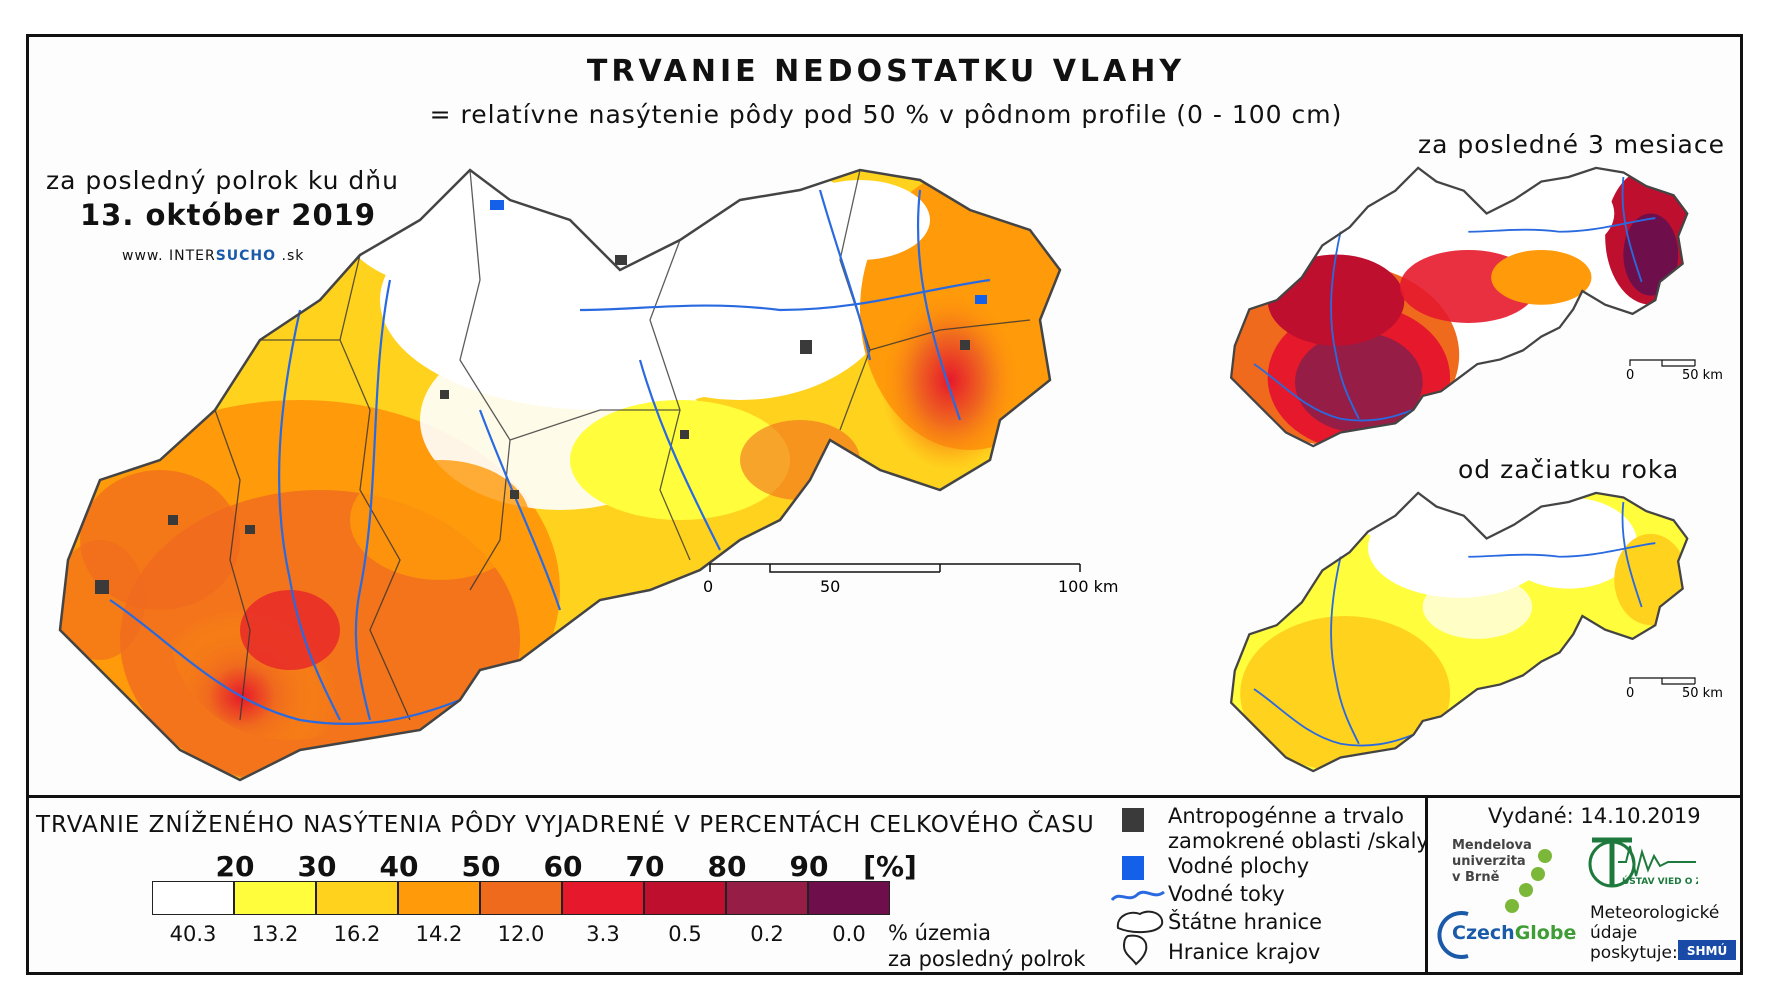 Image resolution: width=1772 pixels, height=1003 pixels. Describe the element at coordinates (357, 934) in the screenshot. I see `legend-share-2: 16.2` at that location.